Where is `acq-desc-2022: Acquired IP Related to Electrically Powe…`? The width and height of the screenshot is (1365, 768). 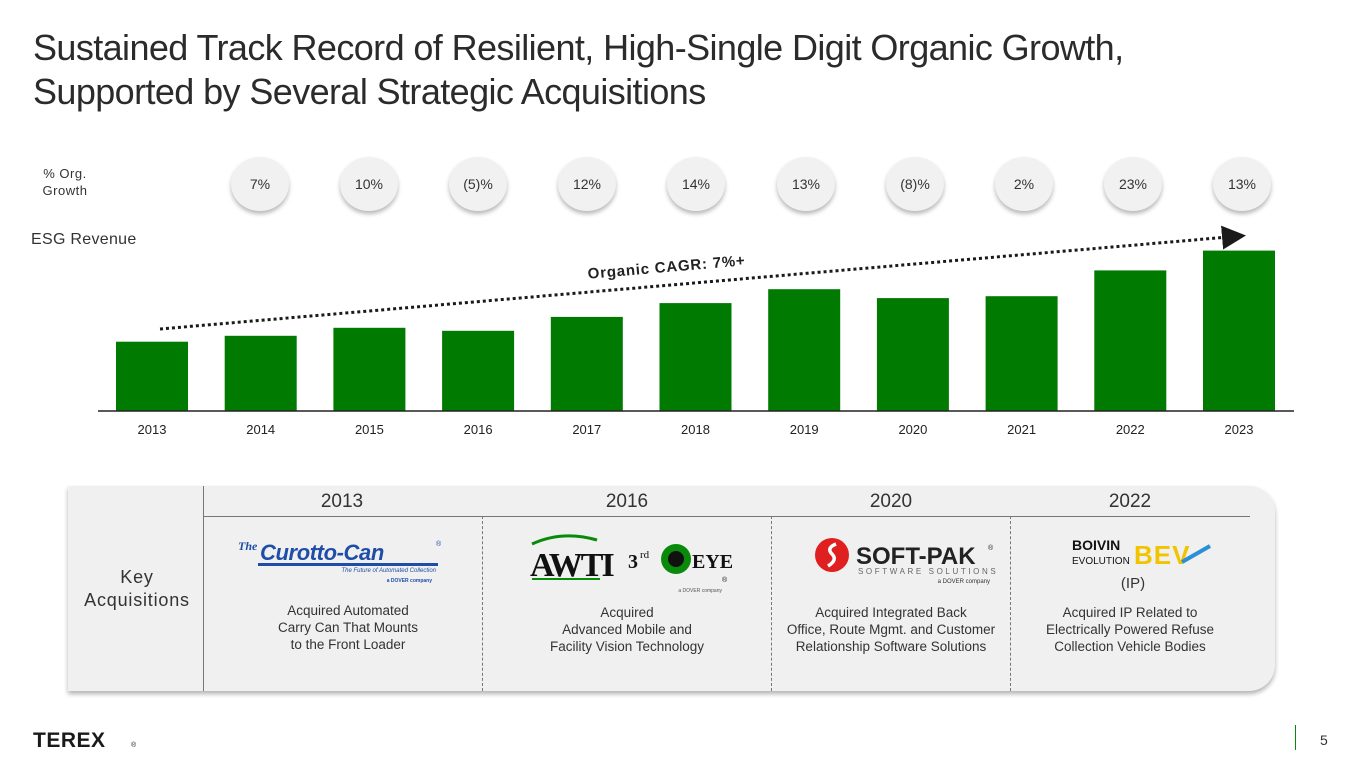
acq-desc-2022: Acquired IP Related to Electrically Powe… is located at coordinates (1130, 629).